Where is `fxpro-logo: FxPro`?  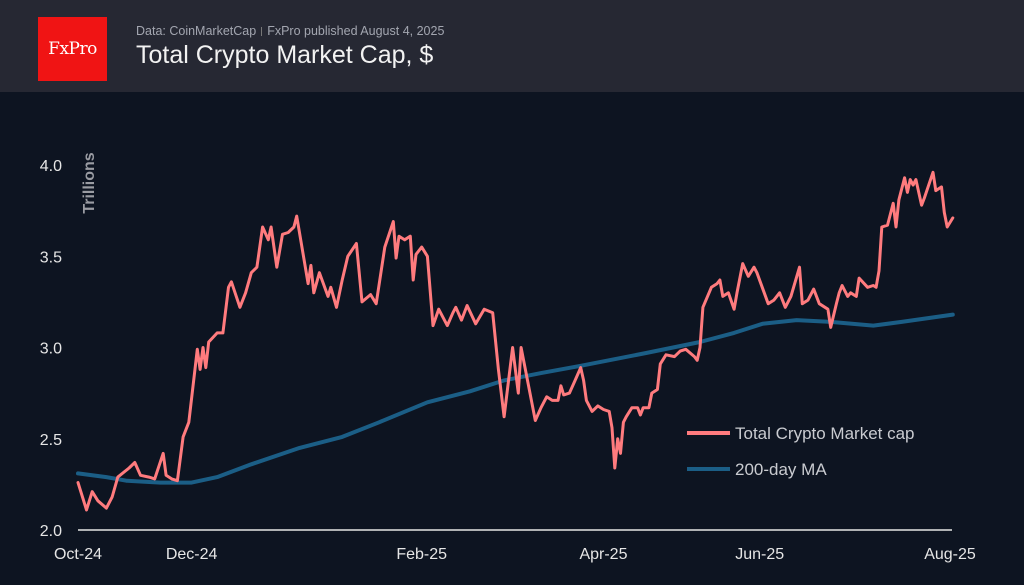
fxpro-logo: FxPro is located at coordinates (72, 49).